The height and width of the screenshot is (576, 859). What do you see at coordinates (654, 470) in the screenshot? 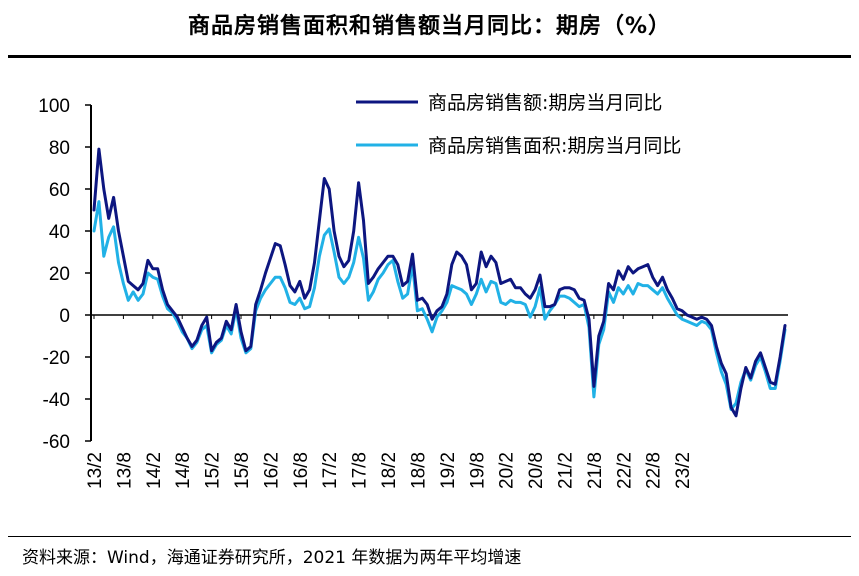
I see `x-tick-label: 22/8` at bounding box center [654, 470].